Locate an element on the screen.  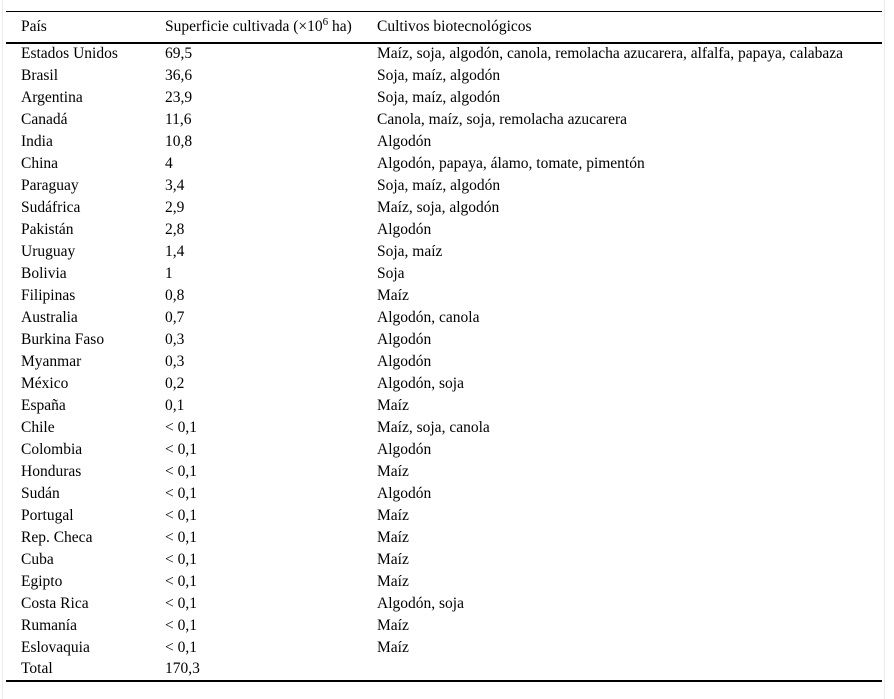
area-cell: 2,9 is located at coordinates (175, 207).